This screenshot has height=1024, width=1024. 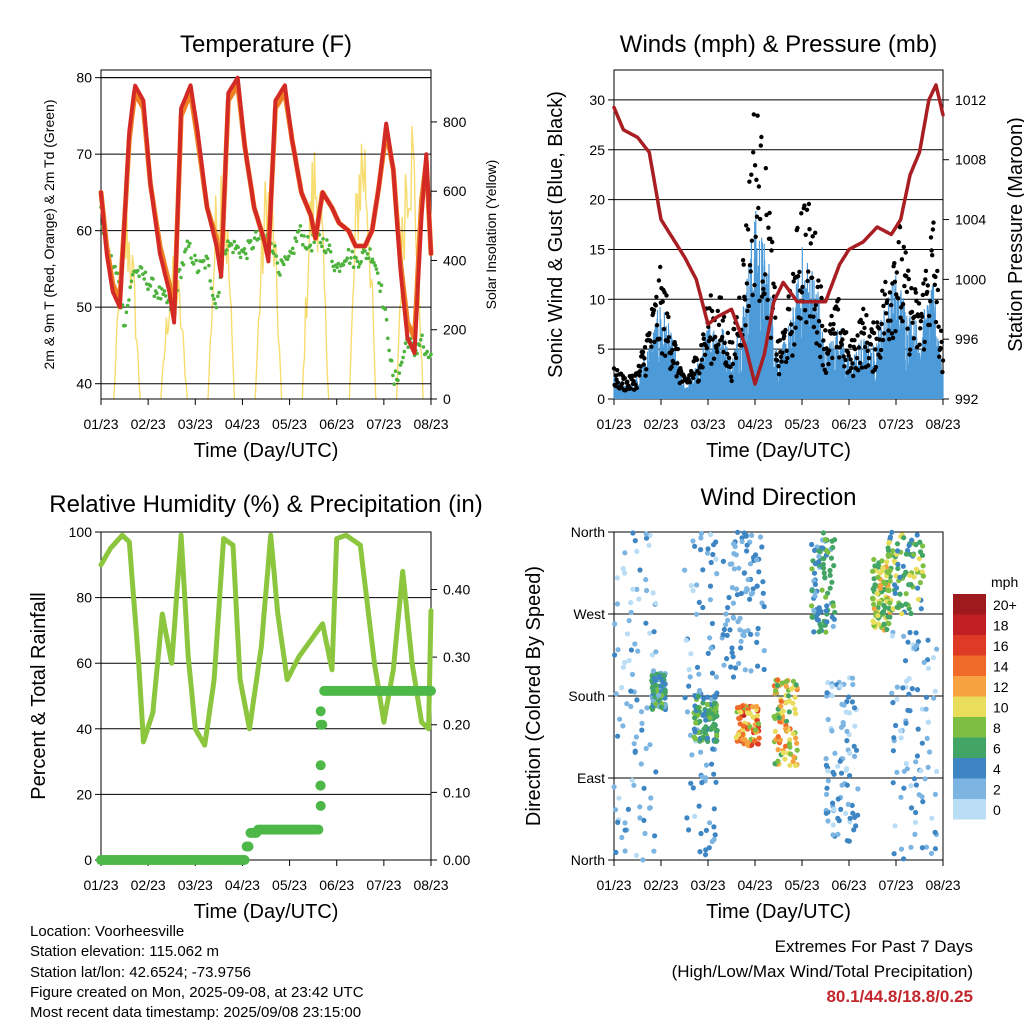 I want to click on y2-tick-label: 400, so click(x=455, y=260).